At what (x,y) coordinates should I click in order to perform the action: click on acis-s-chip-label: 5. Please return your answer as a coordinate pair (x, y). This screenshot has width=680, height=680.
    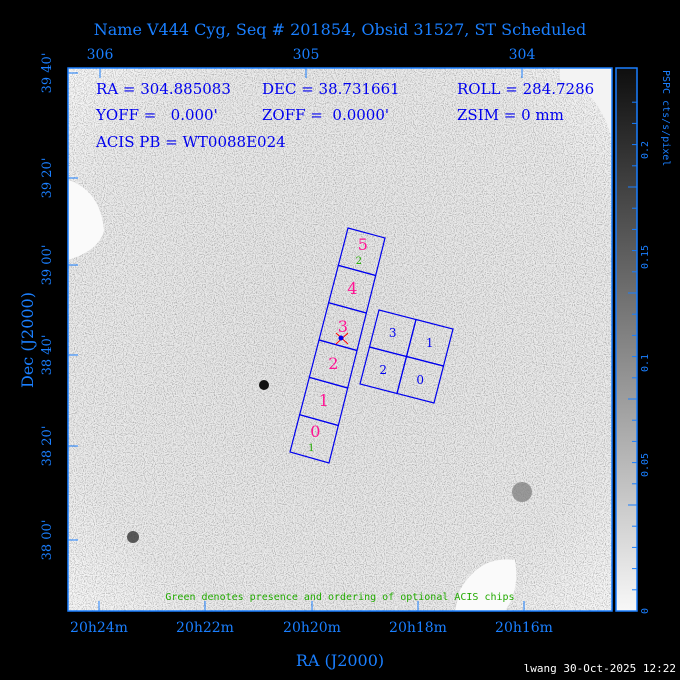
    Looking at the image, I should click on (362, 244).